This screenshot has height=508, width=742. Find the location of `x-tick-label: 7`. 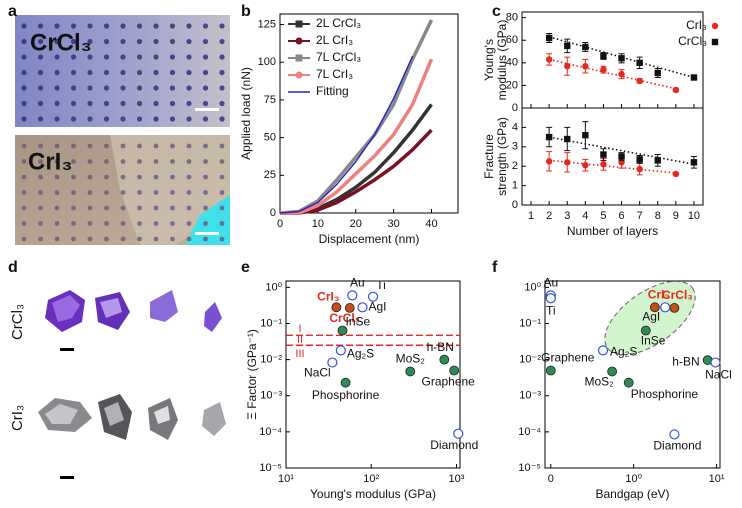

x-tick-label: 7 is located at coordinates (640, 216).